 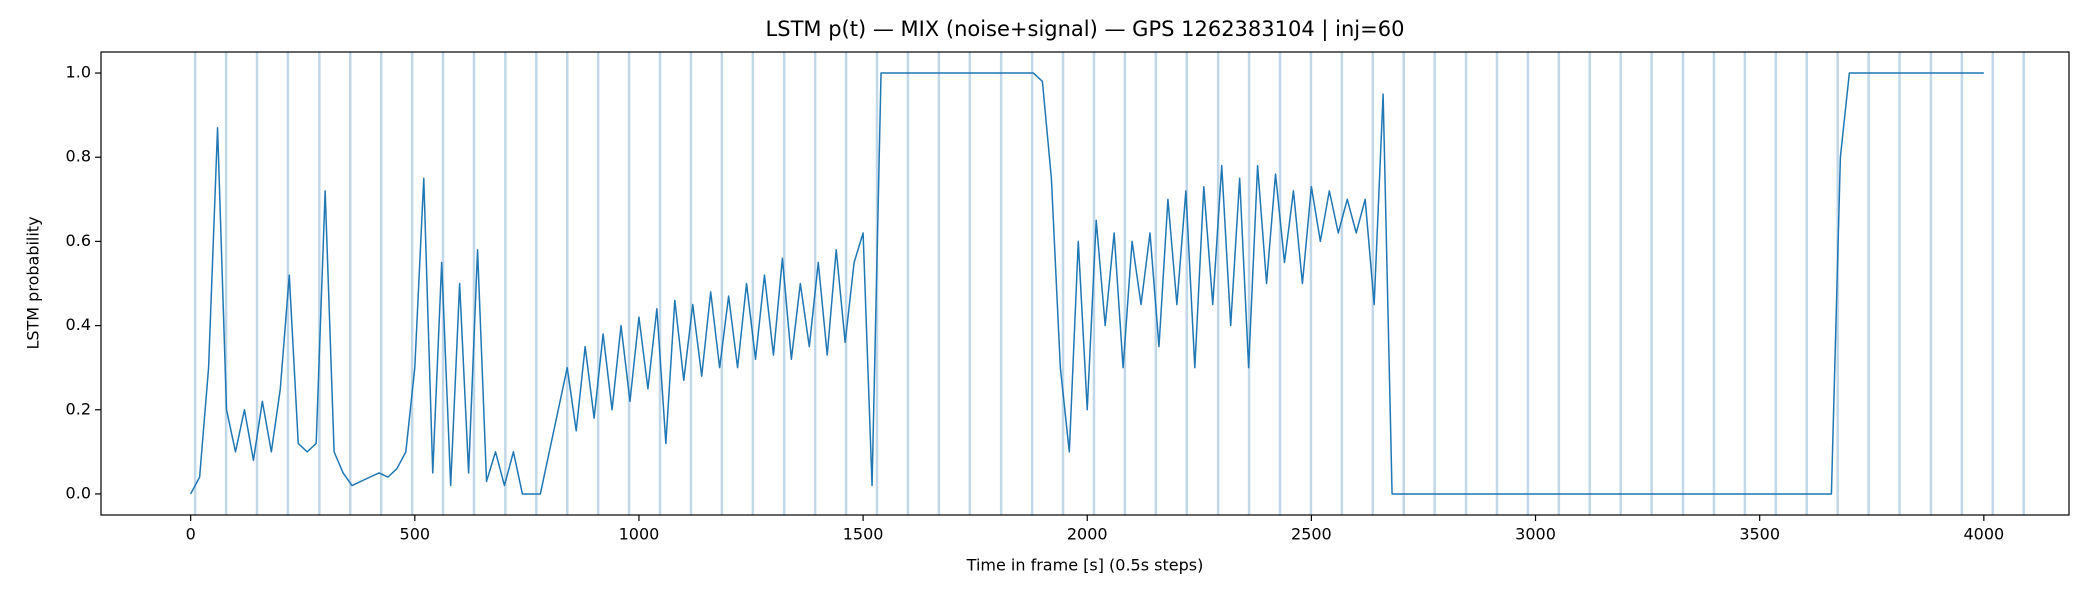 I want to click on x-tick-label: 2000, so click(x=1087, y=534).